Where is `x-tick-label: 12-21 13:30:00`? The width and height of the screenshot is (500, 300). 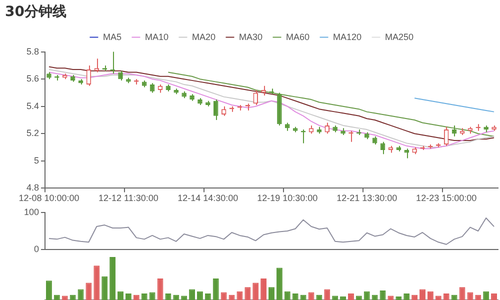
x-tick-label: 12-21 13:30:00 is located at coordinates (367, 198).